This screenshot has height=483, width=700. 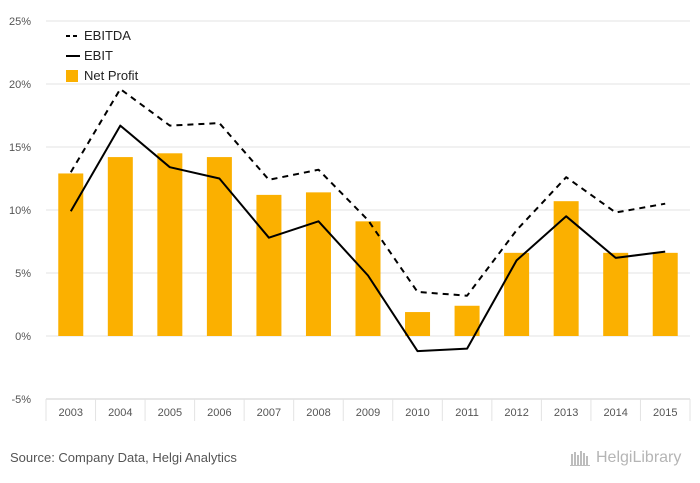 I want to click on x-tick-label: 2014, so click(x=615, y=413).